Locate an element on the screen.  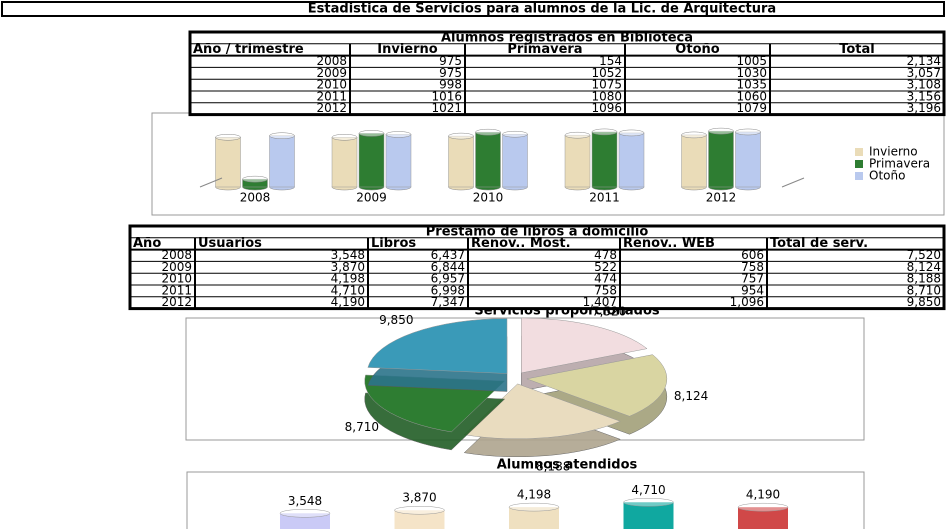
column-header: Libros is located at coordinates (393, 243).